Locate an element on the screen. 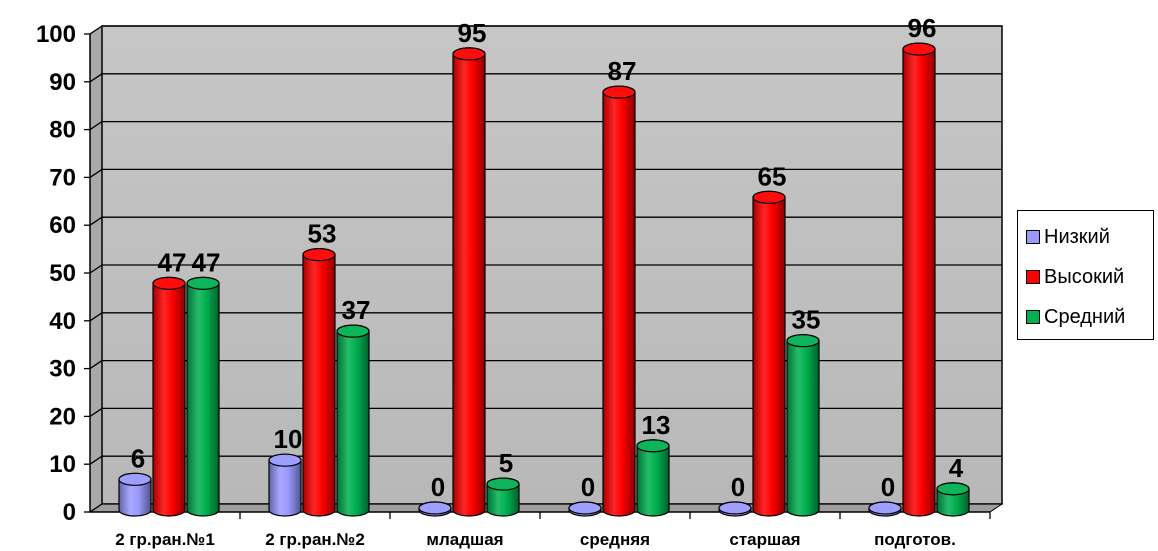 This screenshot has width=1158, height=551. data-label: 37 is located at coordinates (356, 310).